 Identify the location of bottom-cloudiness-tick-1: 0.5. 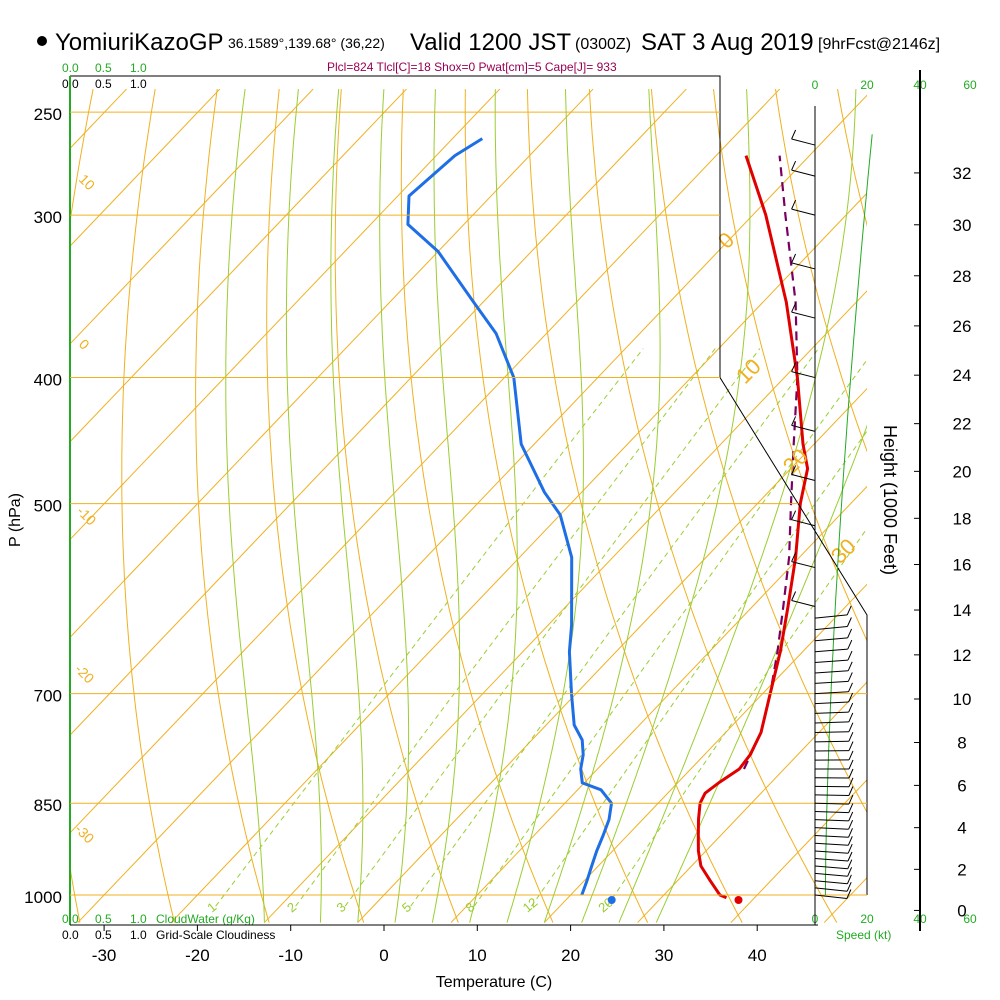
(103, 935).